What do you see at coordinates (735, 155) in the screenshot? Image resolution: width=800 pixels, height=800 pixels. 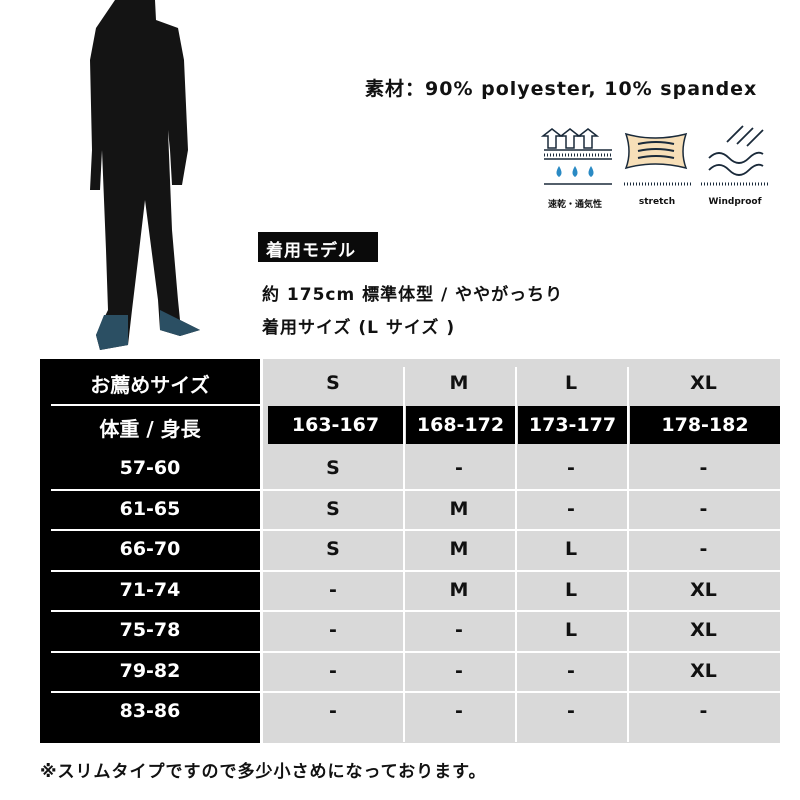 I see `windproof-icon` at bounding box center [735, 155].